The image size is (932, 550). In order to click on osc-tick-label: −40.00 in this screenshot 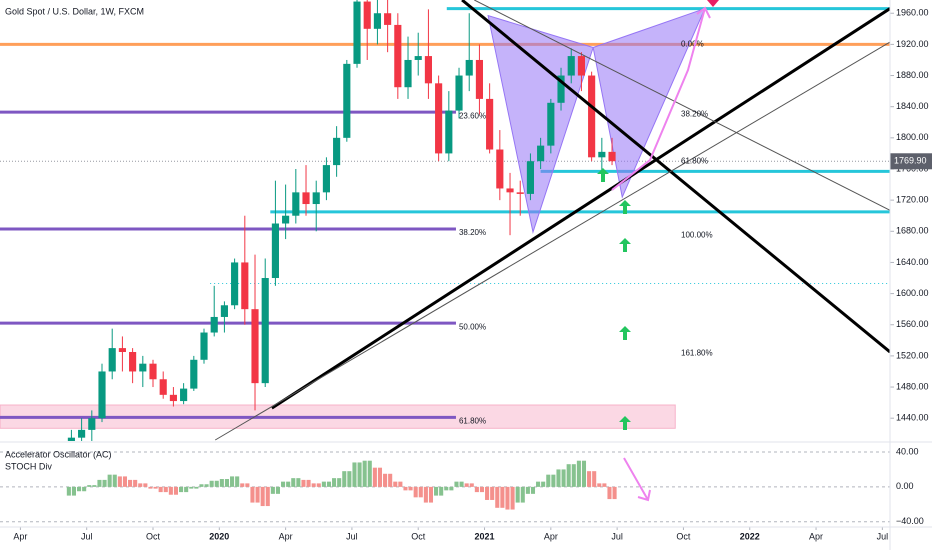, I will do `click(910, 521)`.